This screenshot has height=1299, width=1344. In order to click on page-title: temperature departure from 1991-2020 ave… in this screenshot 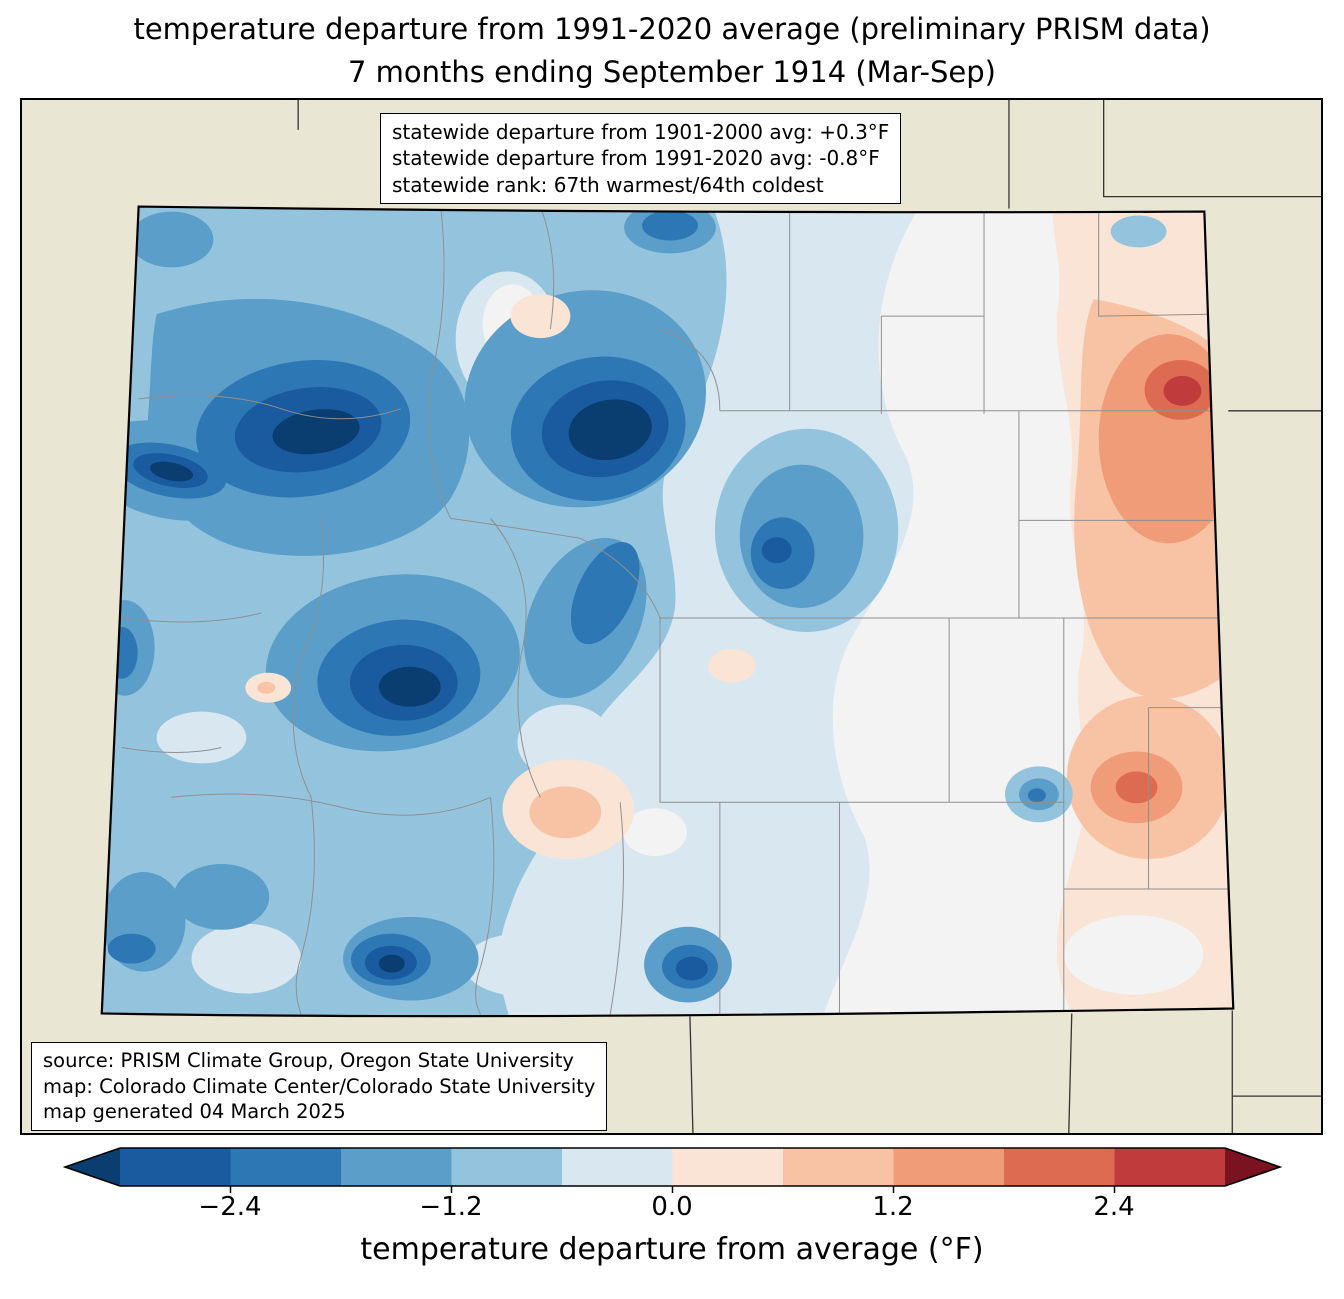, I will do `click(672, 29)`.